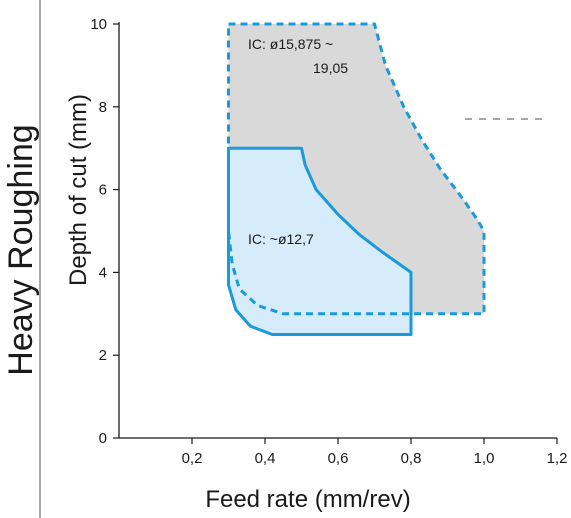 This screenshot has height=518, width=571. Describe the element at coordinates (330, 68) in the screenshot. I see `region-label-1: 19,05` at that location.